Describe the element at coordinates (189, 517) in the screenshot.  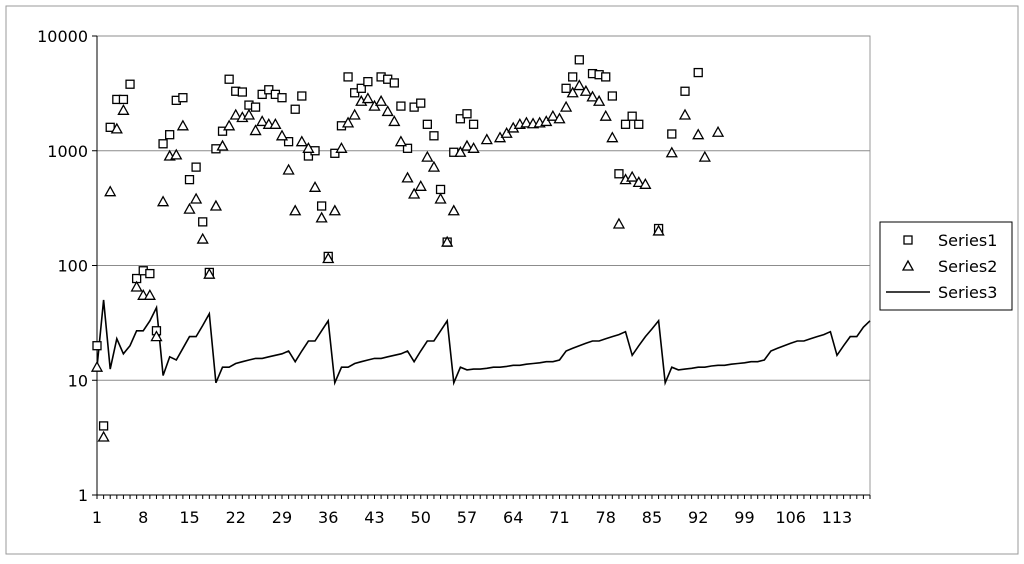
I see `x-tick-label: 15` at that location.